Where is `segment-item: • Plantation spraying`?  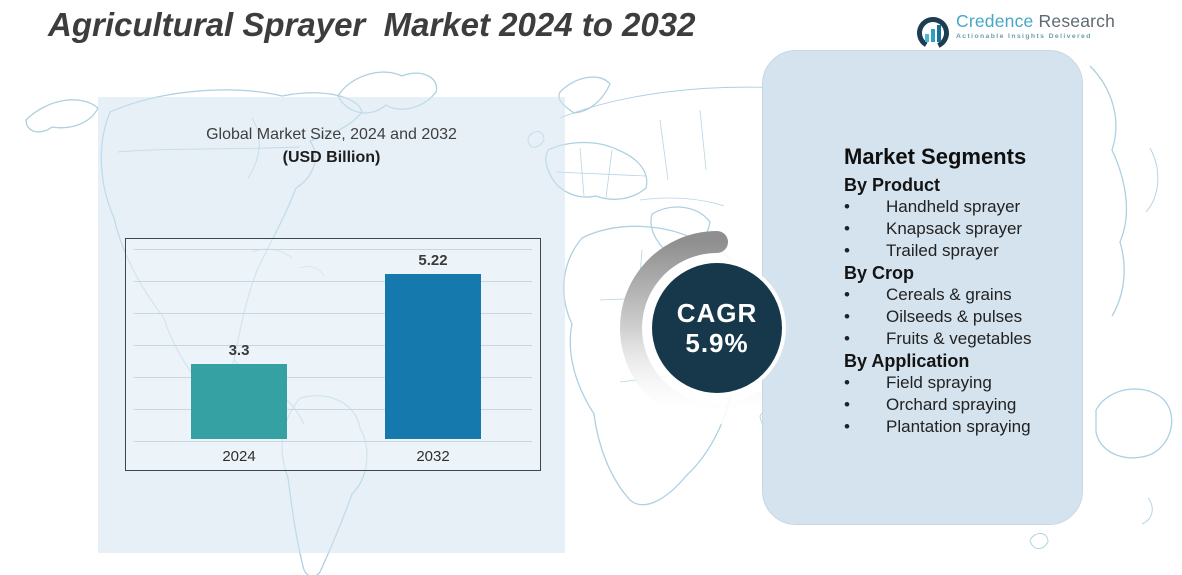 segment-item: • Plantation spraying is located at coordinates (956, 427).